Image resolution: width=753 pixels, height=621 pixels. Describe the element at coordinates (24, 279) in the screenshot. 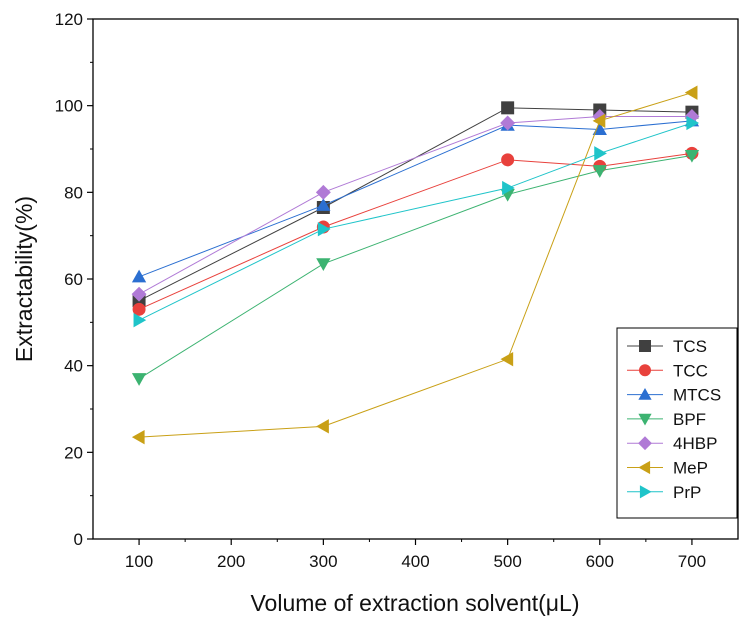

I see `y-axis-title: Extractability(%)` at that location.